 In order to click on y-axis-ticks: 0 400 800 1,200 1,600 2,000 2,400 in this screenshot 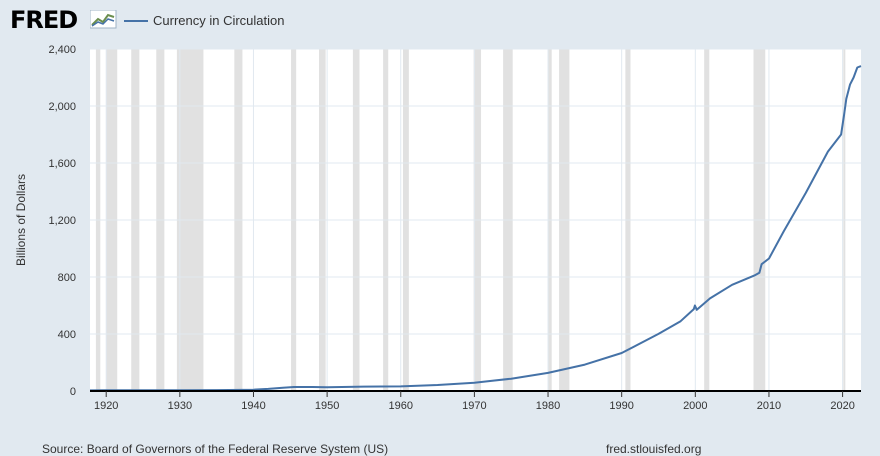, I will do `click(62, 221)`.